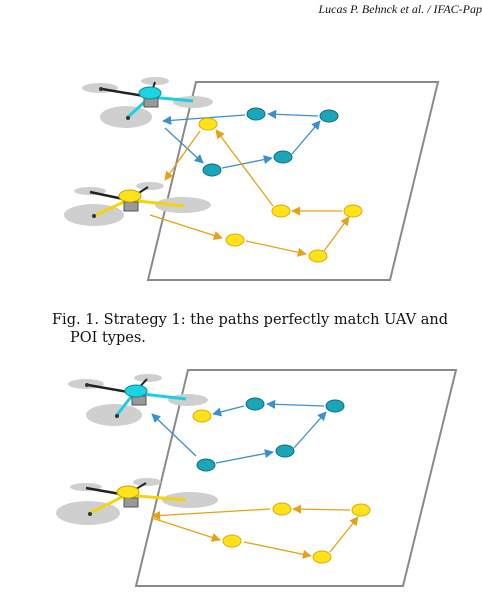 Image resolution: width=482 pixels, height=605 pixels. What do you see at coordinates (147, 102) in the screenshot?
I see `quadcopter-cyan-icon` at bounding box center [147, 102].